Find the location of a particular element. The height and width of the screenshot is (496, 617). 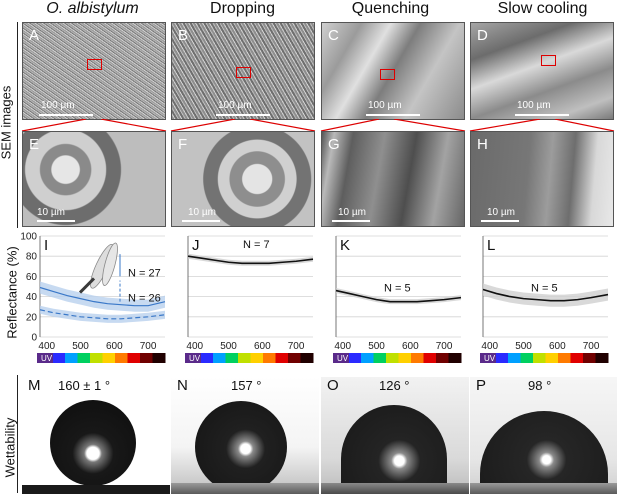

sem-panel-a: A 100 µm is located at coordinates (94, 71).